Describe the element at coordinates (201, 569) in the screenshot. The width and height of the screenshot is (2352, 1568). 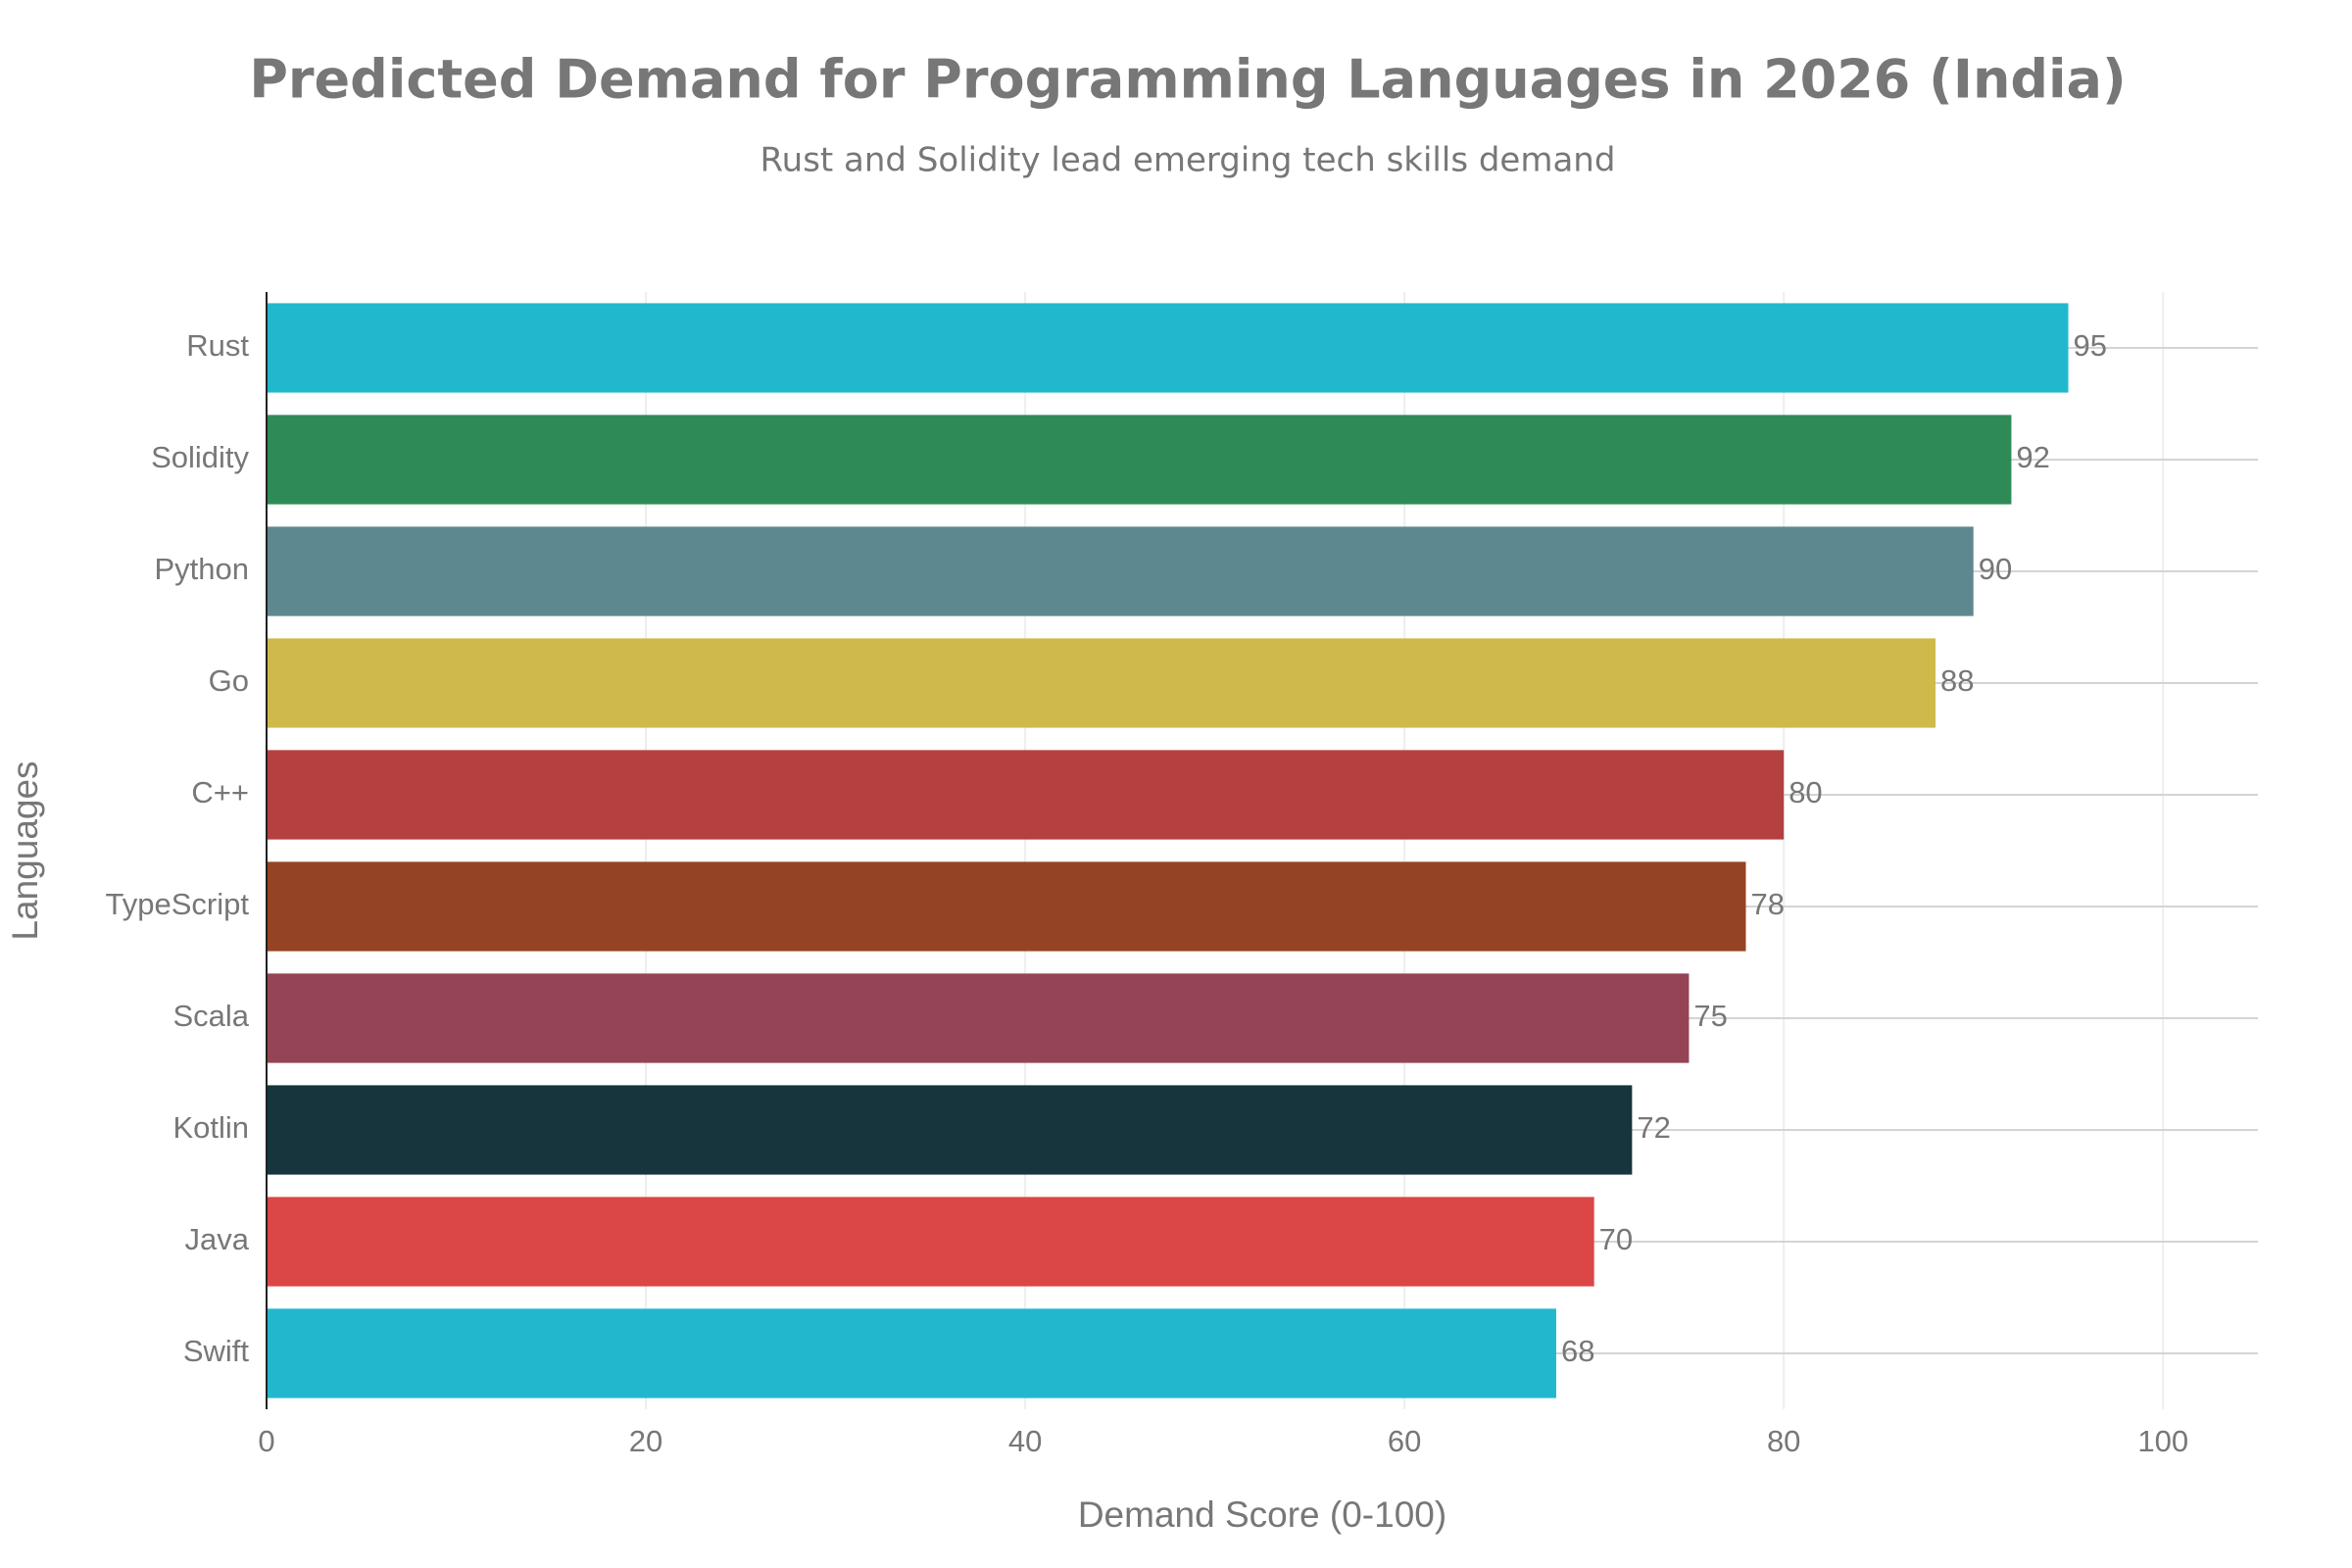
I see `y-tick-label: Python` at that location.